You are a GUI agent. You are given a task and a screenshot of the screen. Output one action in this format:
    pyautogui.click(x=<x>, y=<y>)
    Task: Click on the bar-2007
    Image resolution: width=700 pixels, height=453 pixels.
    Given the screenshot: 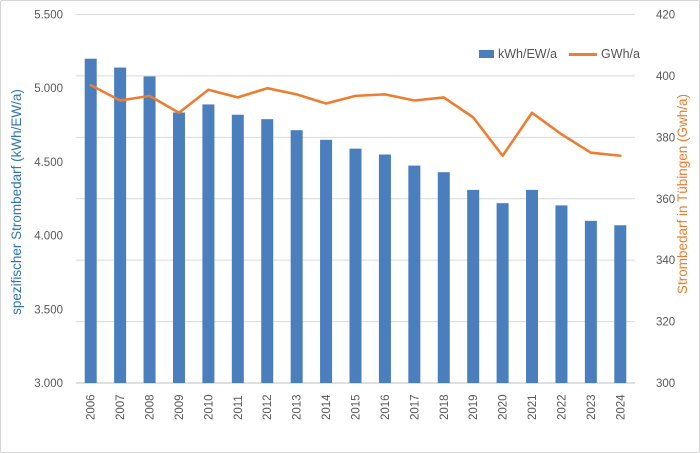 What is the action you would take?
    pyautogui.click(x=120, y=225)
    